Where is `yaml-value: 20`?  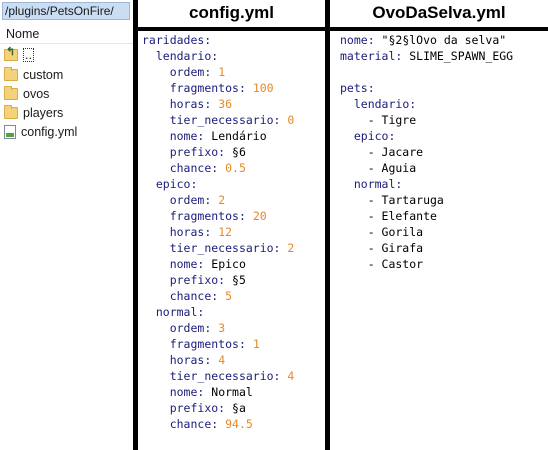 yaml-value: 20 is located at coordinates (259, 216).